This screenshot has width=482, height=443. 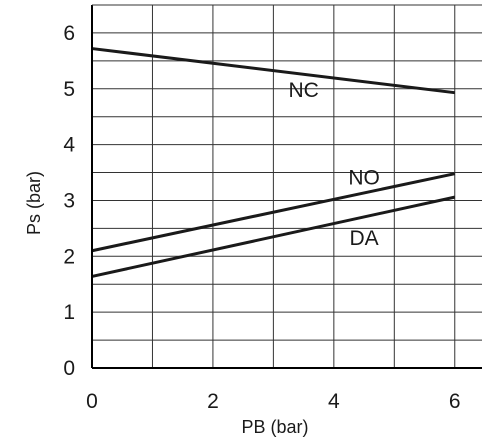 What do you see at coordinates (363, 238) in the screenshot?
I see `series-label-da: DA` at bounding box center [363, 238].